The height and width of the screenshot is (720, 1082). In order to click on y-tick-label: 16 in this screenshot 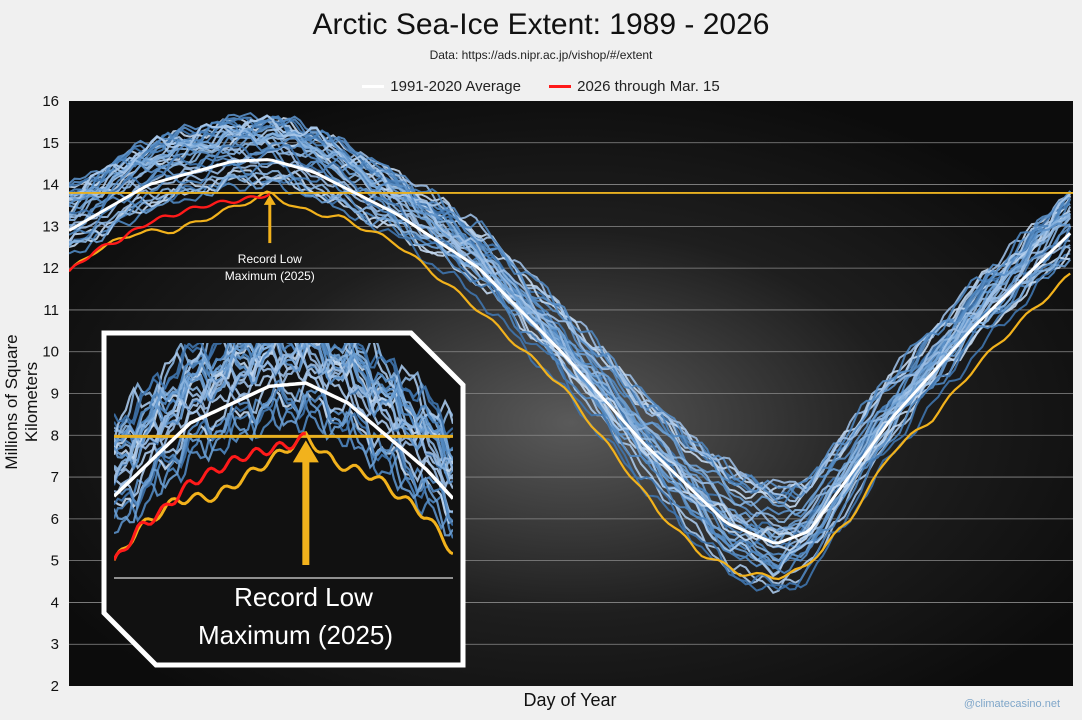, I will do `click(50, 101)`.